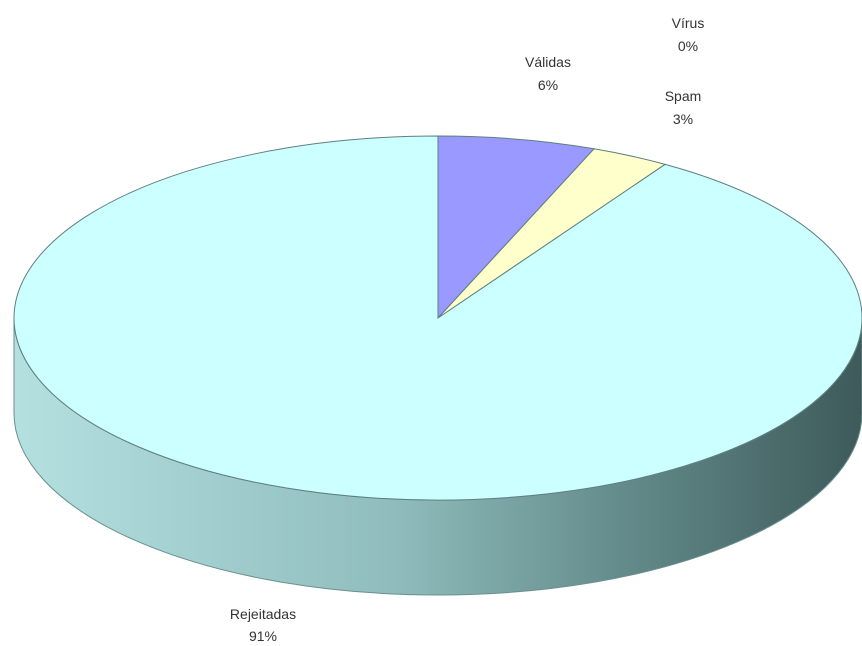 Image resolution: width=862 pixels, height=646 pixels. What do you see at coordinates (683, 119) in the screenshot?
I see `label-spam-pct: 3%` at bounding box center [683, 119].